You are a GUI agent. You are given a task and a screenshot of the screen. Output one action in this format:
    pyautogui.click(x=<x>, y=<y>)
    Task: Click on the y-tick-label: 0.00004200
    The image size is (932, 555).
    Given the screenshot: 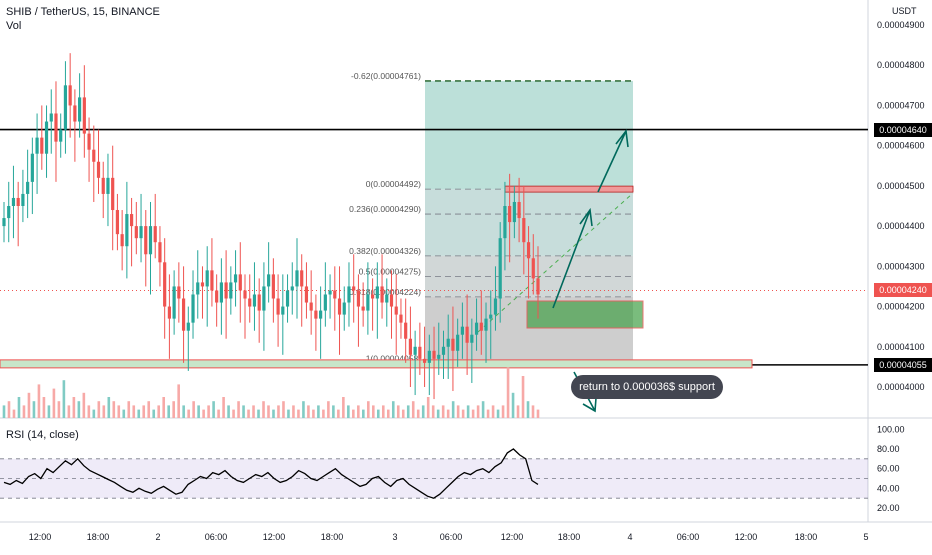 What is the action you would take?
    pyautogui.click(x=901, y=307)
    